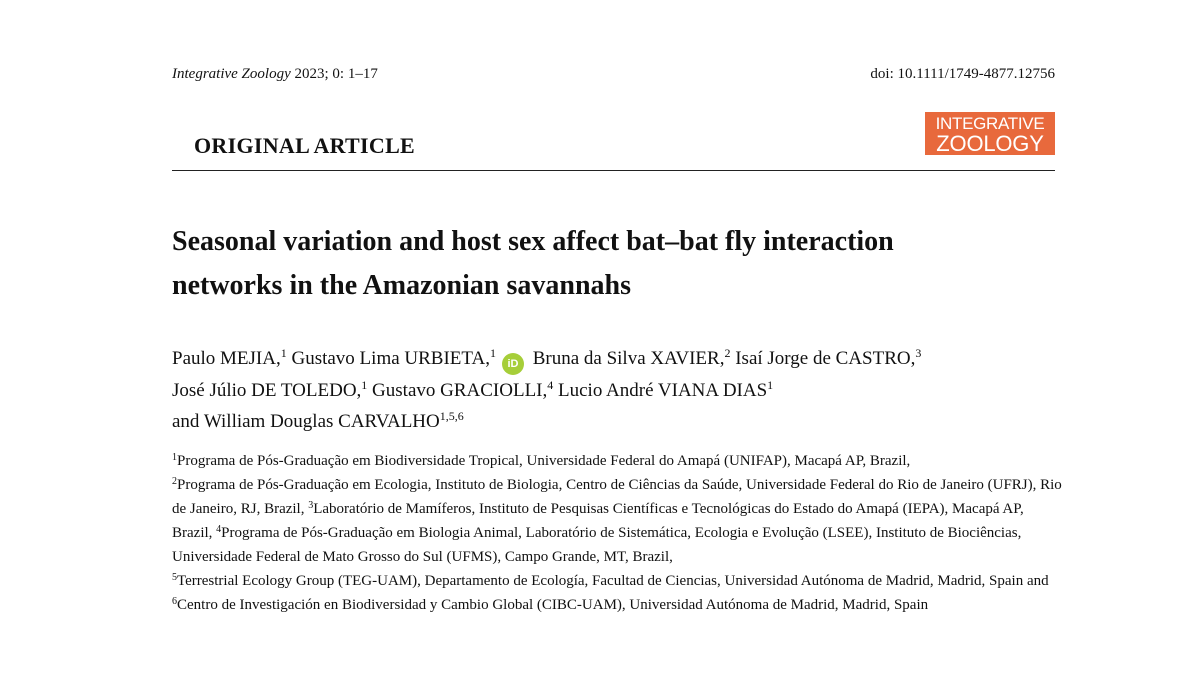  Describe the element at coordinates (613, 170) in the screenshot. I see `header-divider` at that location.